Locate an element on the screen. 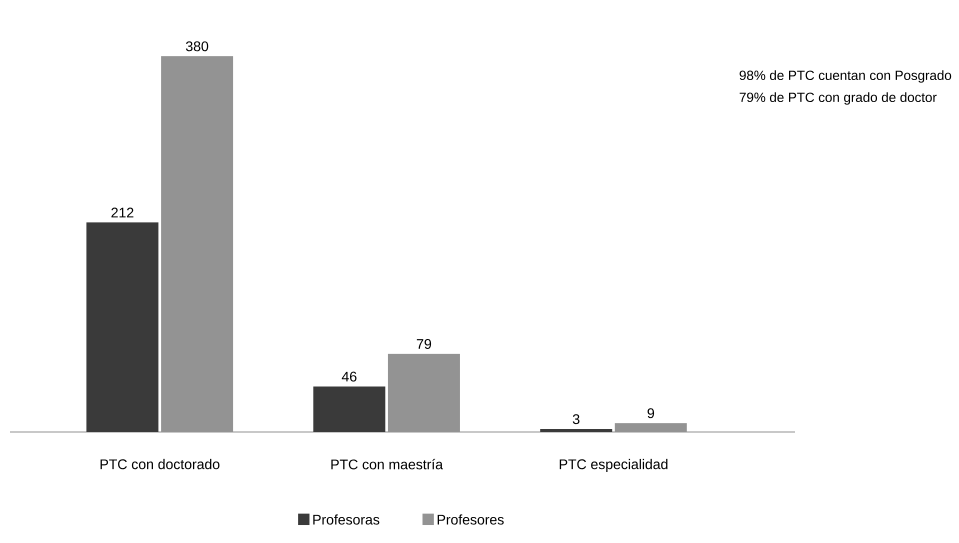 The height and width of the screenshot is (543, 959). data-label: 380 is located at coordinates (197, 46).